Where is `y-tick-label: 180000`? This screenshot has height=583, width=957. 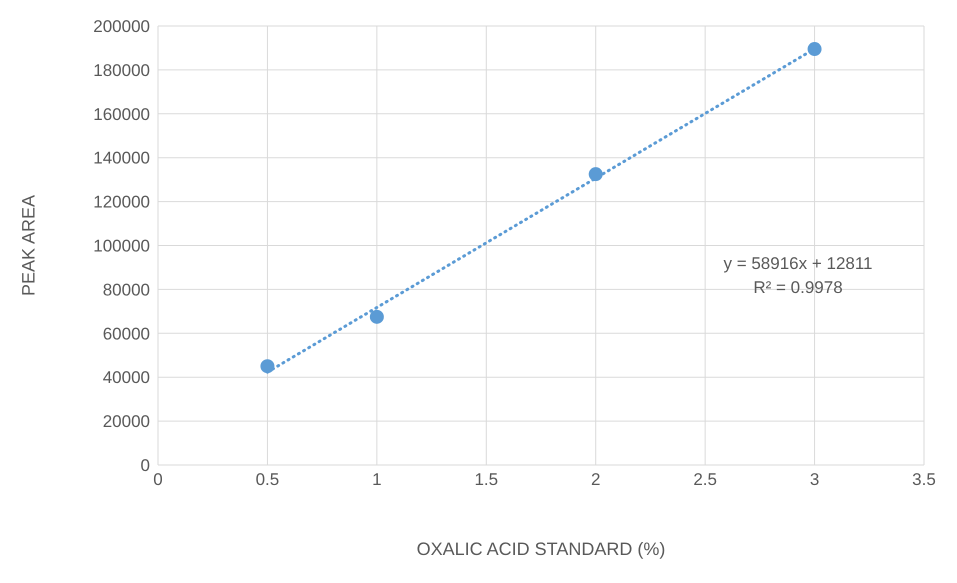
y-tick-label: 180000 is located at coordinates (121, 70).